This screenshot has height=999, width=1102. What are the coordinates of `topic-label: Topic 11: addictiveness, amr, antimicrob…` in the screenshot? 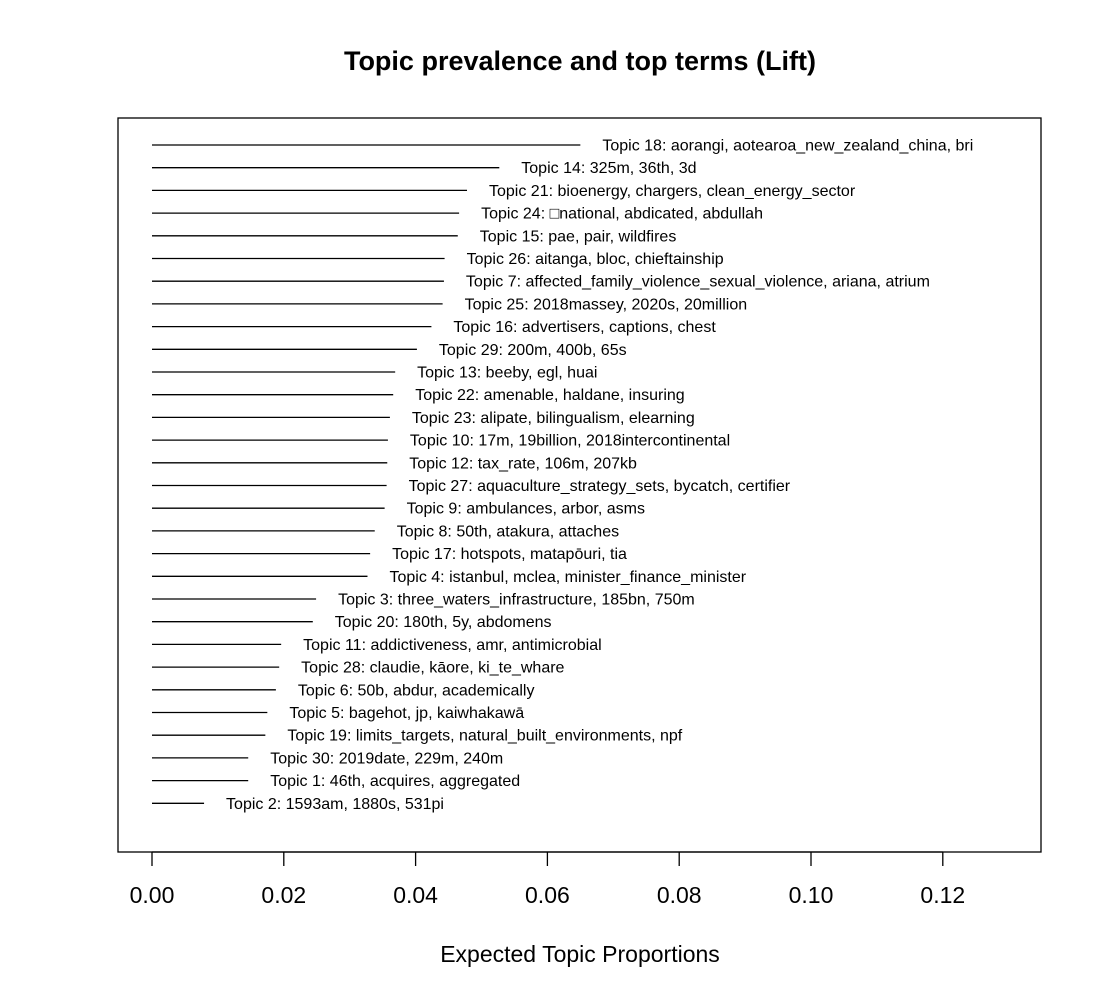 It's located at (452, 645).